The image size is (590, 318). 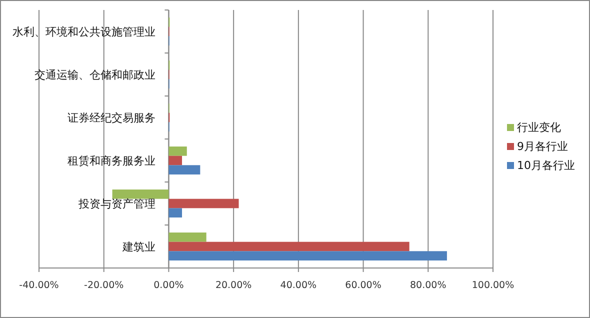 What do you see at coordinates (539, 127) in the screenshot?
I see `legend-label: 行业变化` at bounding box center [539, 127].